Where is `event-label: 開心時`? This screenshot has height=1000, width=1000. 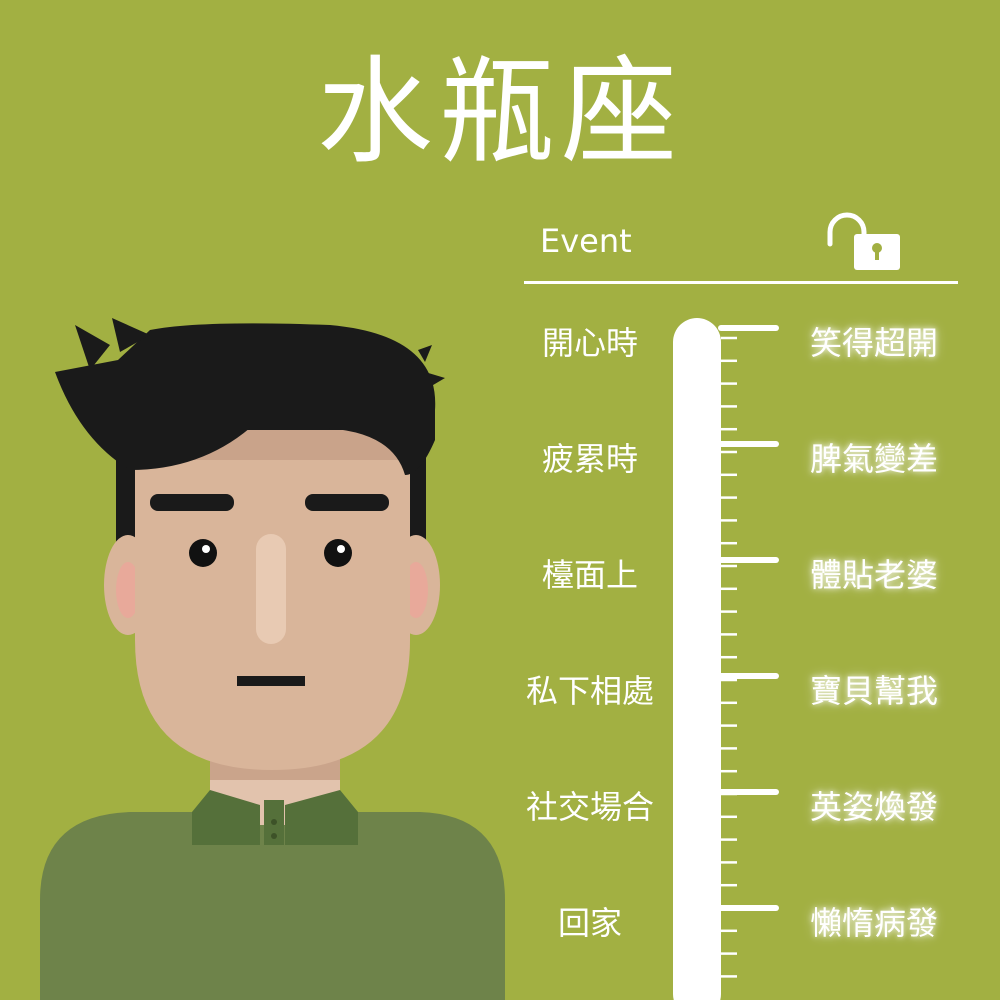 event-label: 開心時 is located at coordinates (589, 343).